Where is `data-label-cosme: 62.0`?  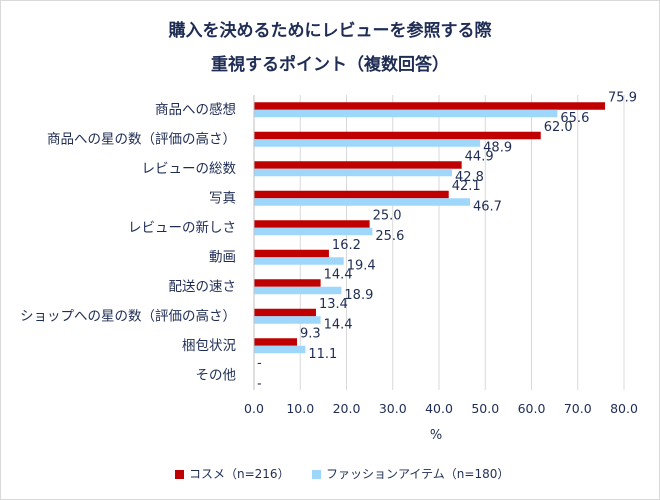
data-label-cosme: 62.0 is located at coordinates (558, 127).